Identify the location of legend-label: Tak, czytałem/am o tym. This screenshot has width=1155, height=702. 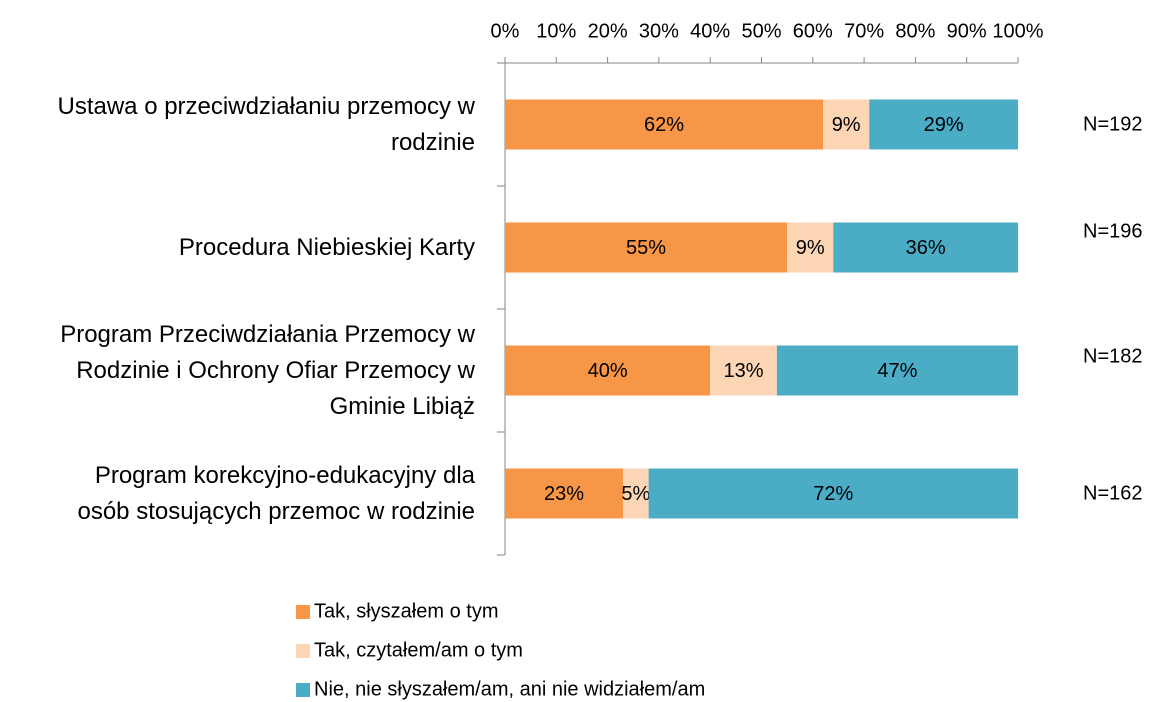
(418, 650).